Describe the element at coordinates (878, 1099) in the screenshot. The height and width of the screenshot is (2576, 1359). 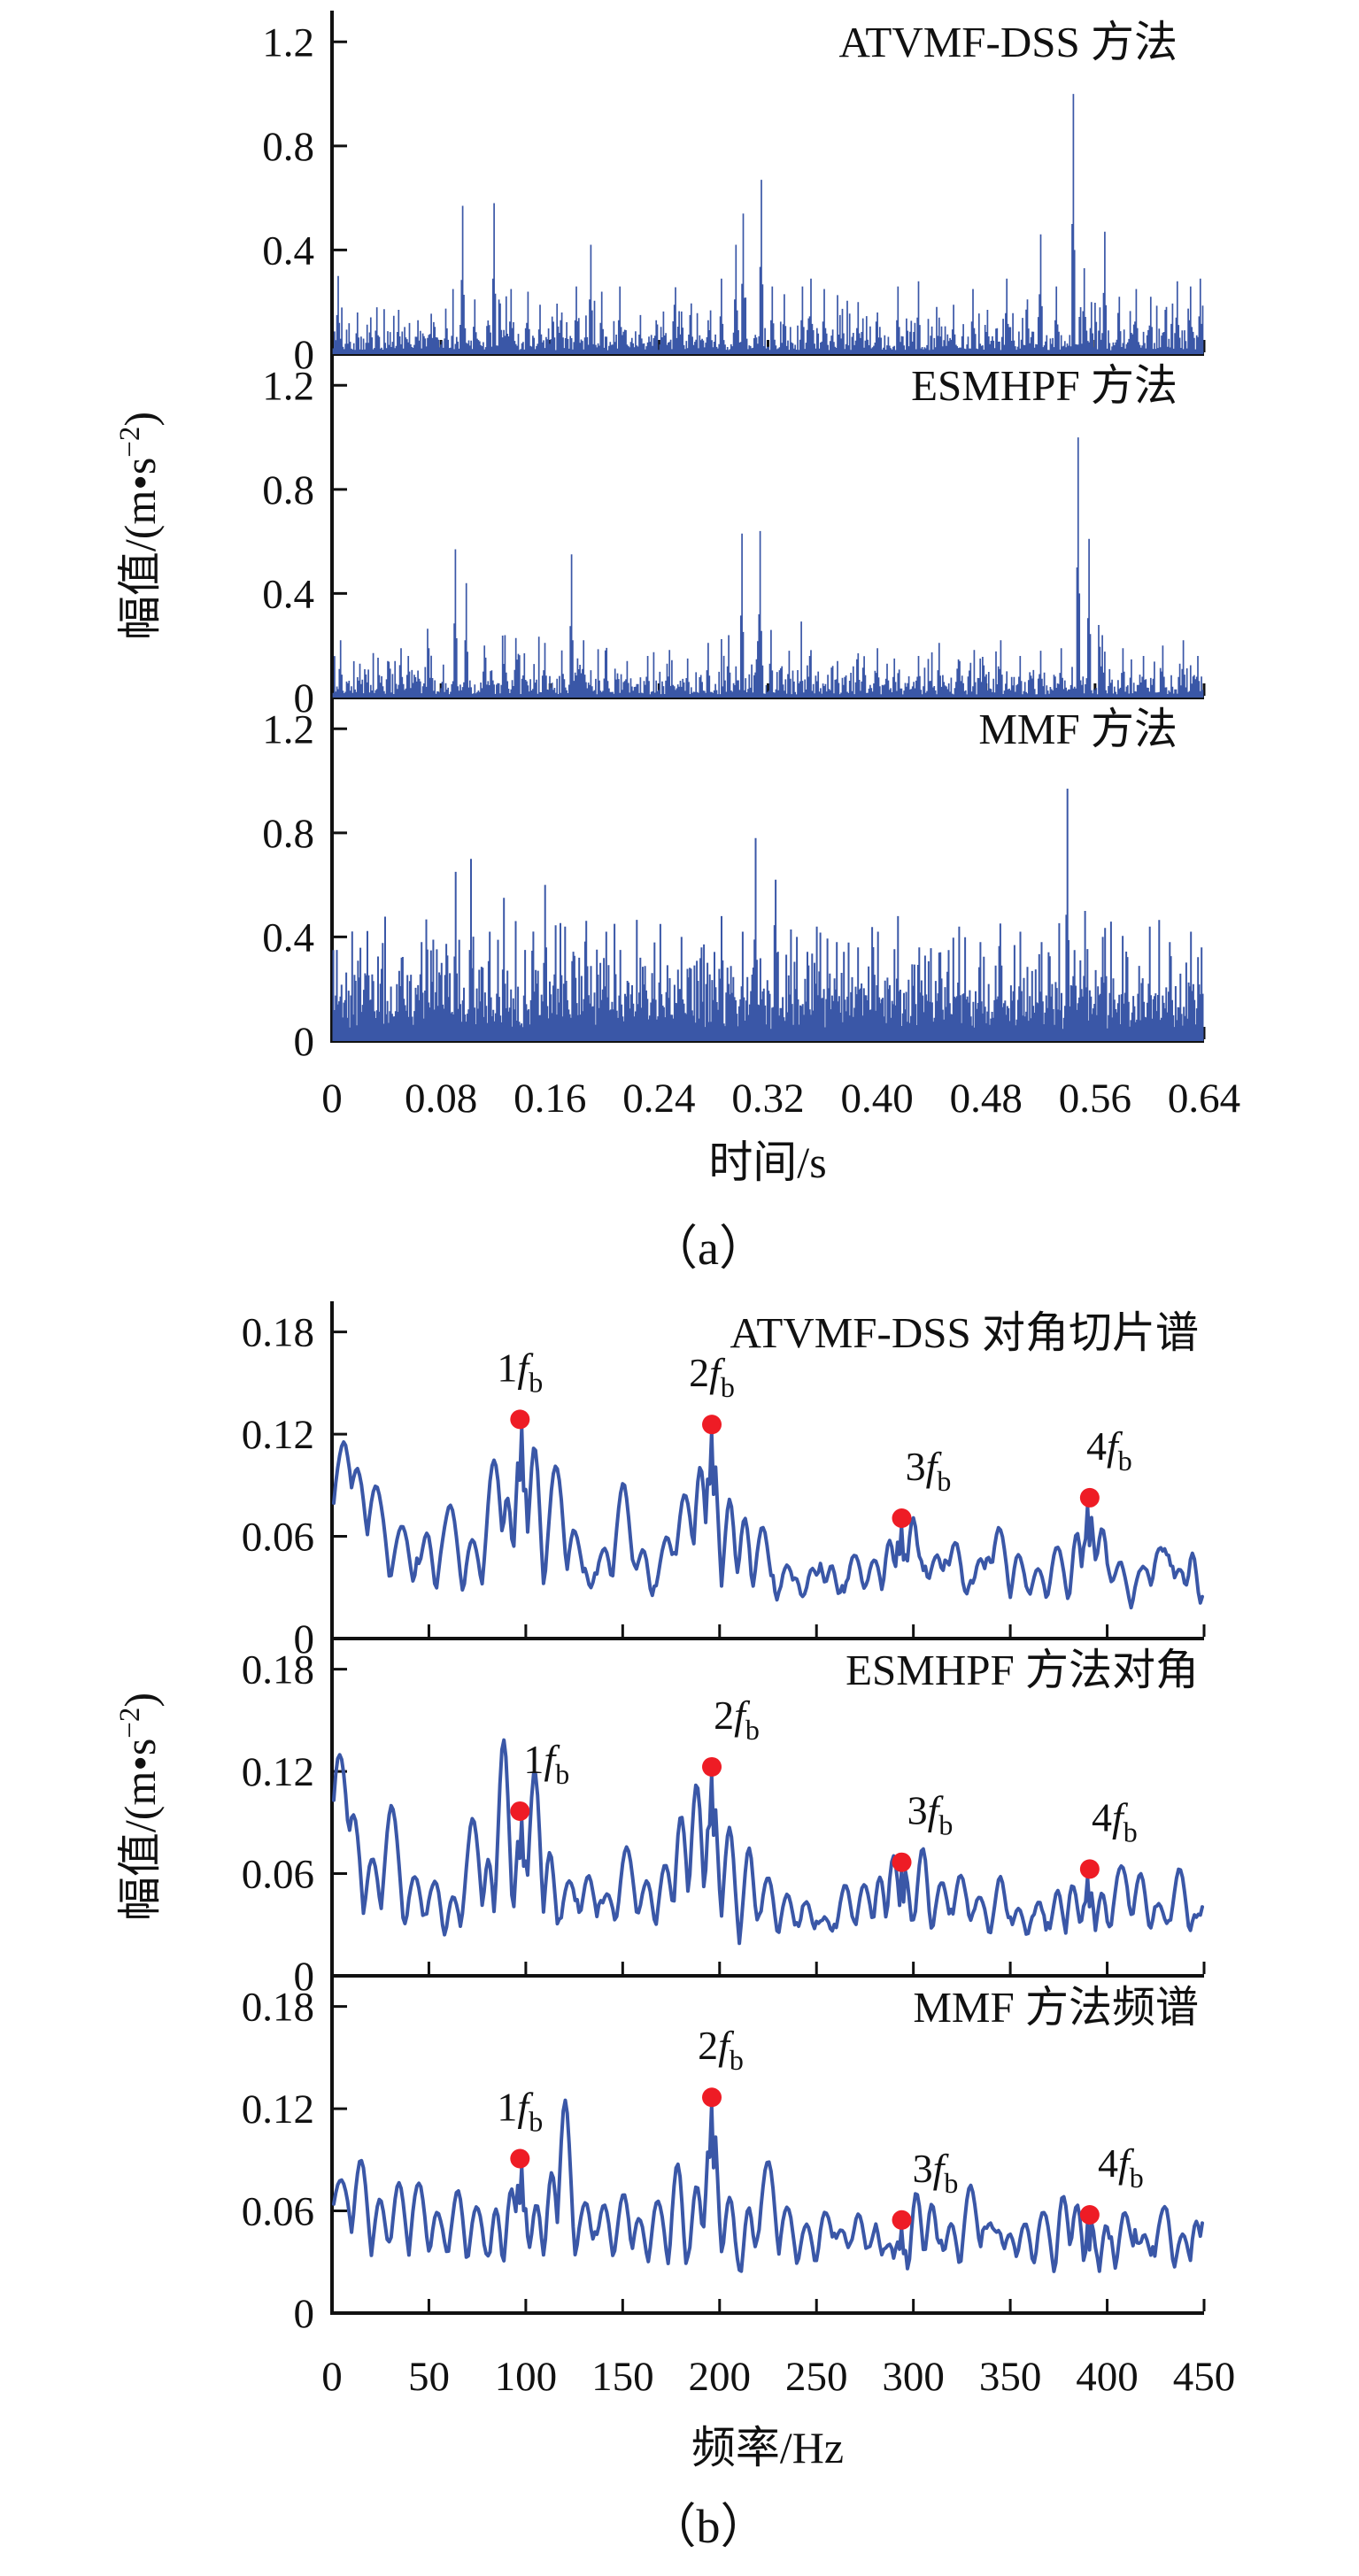
I see `x-tick-label: 0.40` at that location.